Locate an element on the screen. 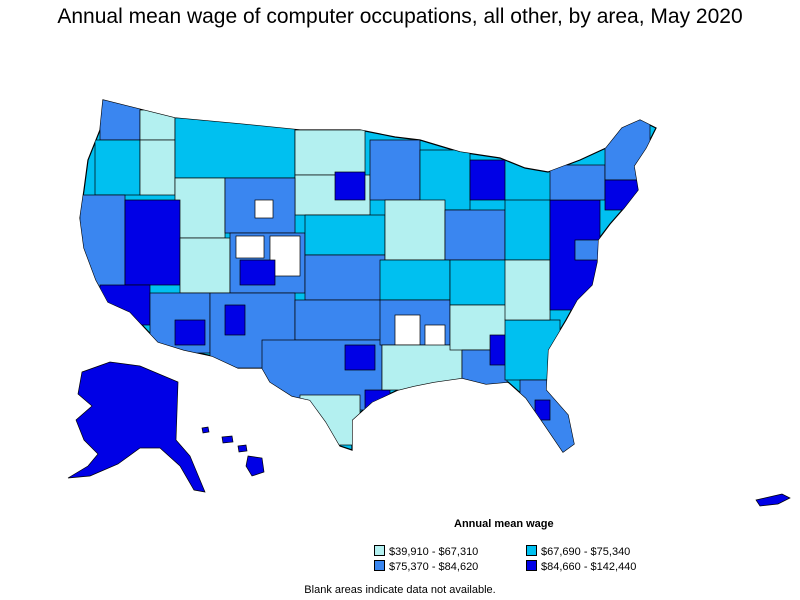 This screenshot has height=600, width=800. puerto-rico is located at coordinates (773, 500).